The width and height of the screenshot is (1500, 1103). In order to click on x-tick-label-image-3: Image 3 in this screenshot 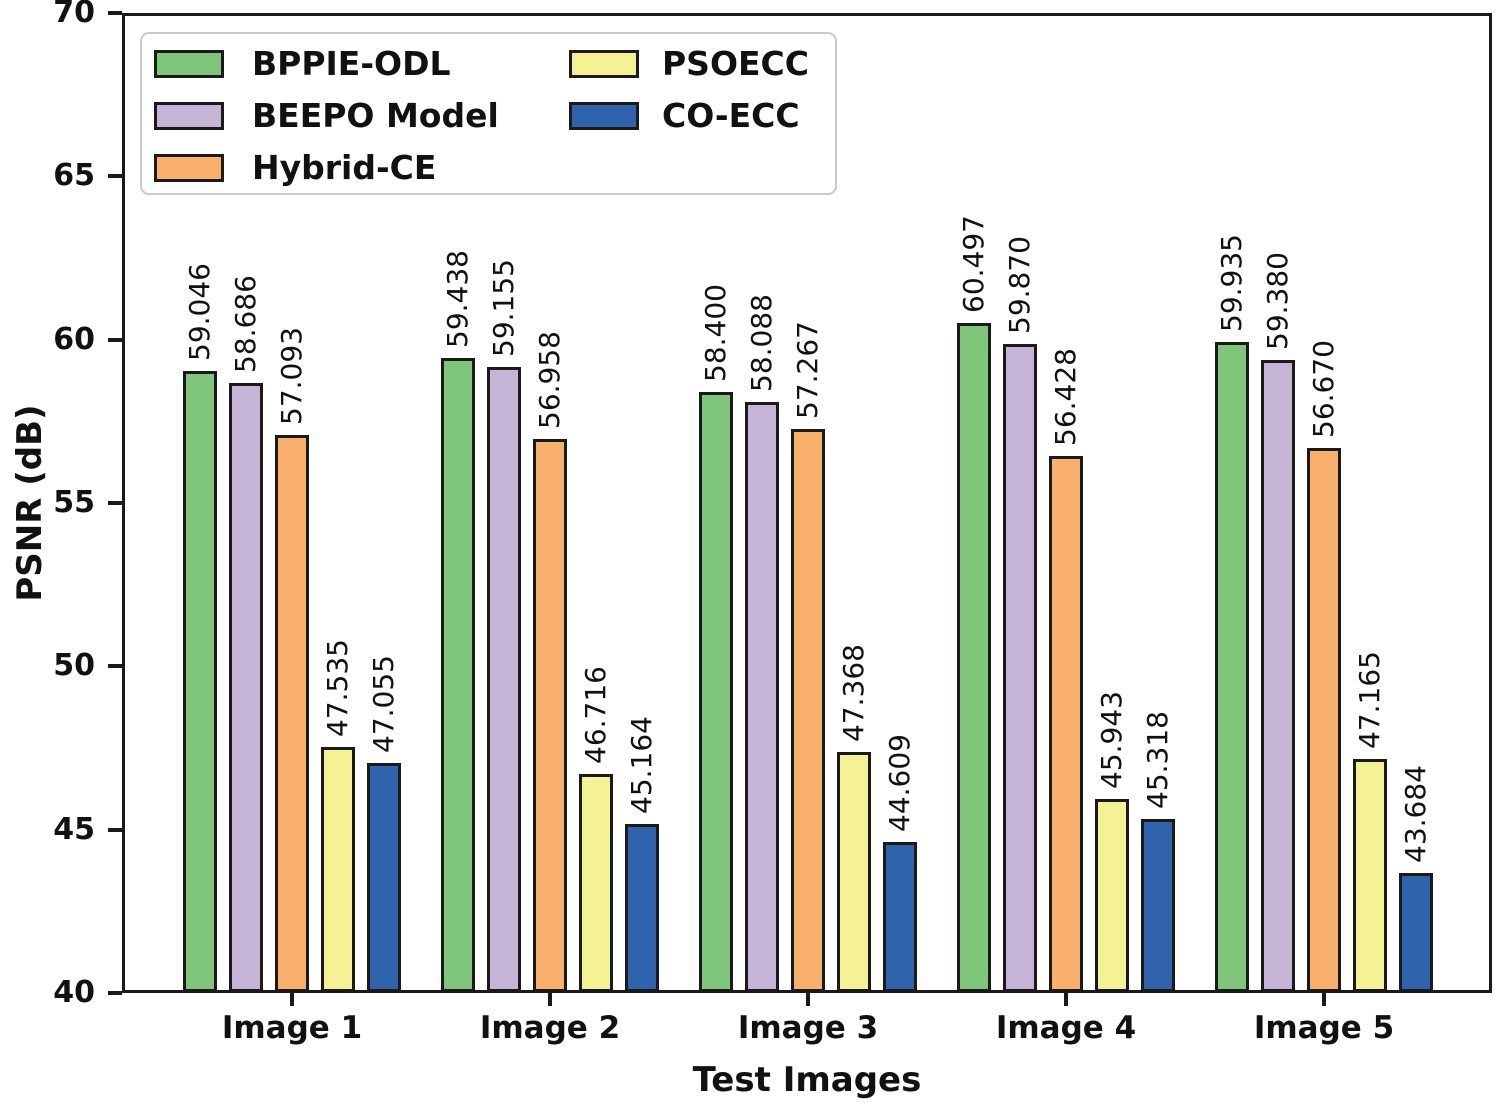, I will do `click(808, 1028)`.